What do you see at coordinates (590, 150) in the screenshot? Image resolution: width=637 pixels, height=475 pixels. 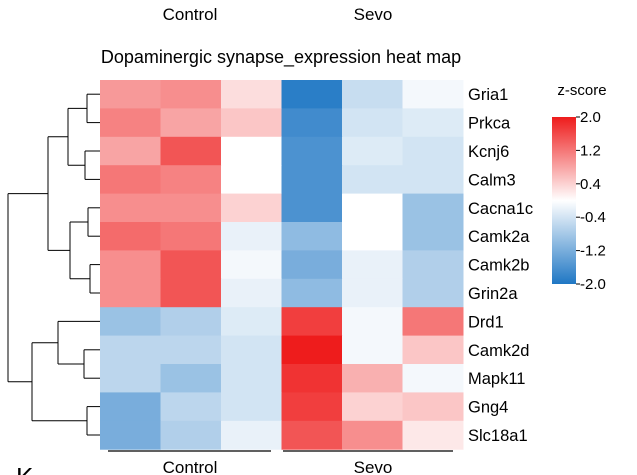 I see `legend-tick-label: 1.2` at bounding box center [590, 150].